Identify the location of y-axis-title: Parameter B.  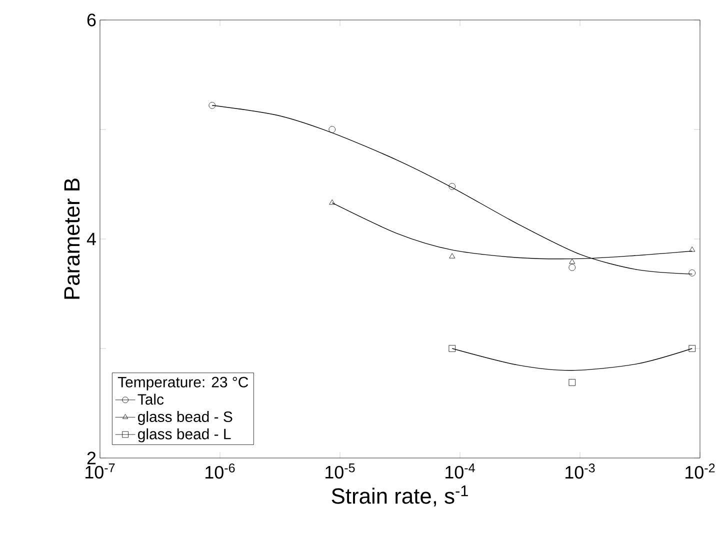
(72, 238).